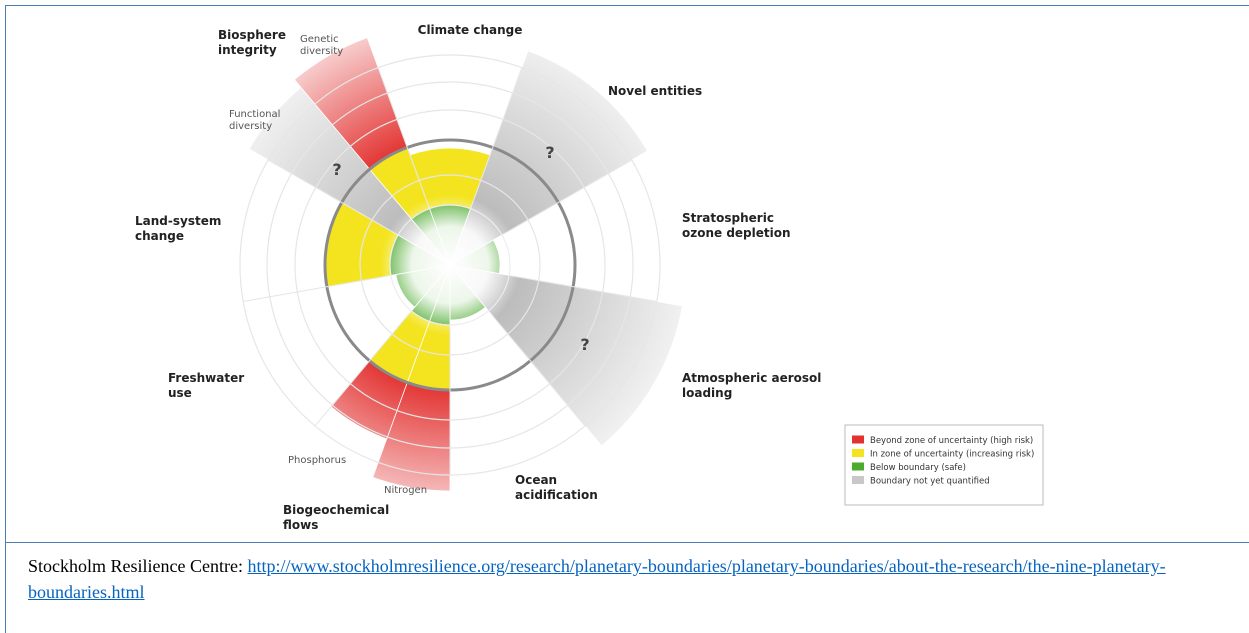  Describe the element at coordinates (135, 566) in the screenshot. I see `caption-source: Stockholm Resilience Centre:` at that location.